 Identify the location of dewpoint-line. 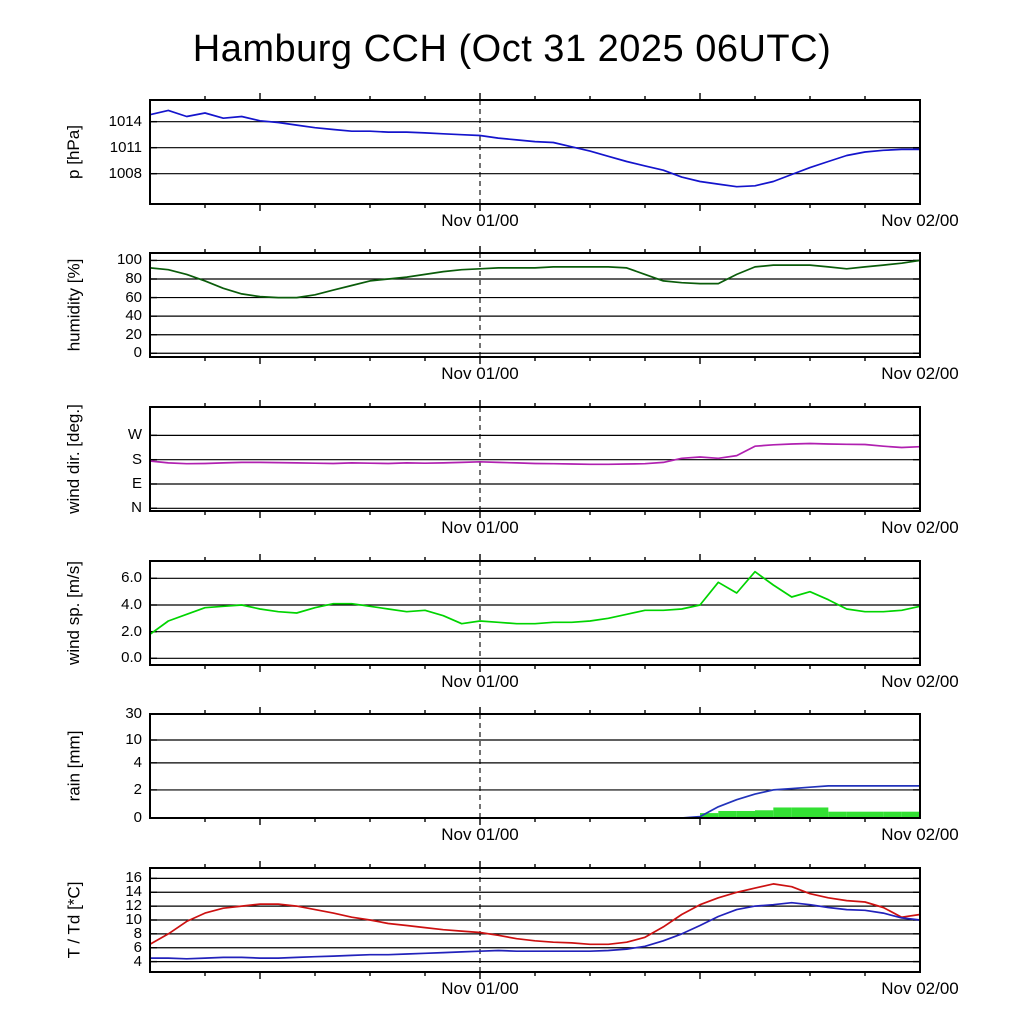
(535, 930).